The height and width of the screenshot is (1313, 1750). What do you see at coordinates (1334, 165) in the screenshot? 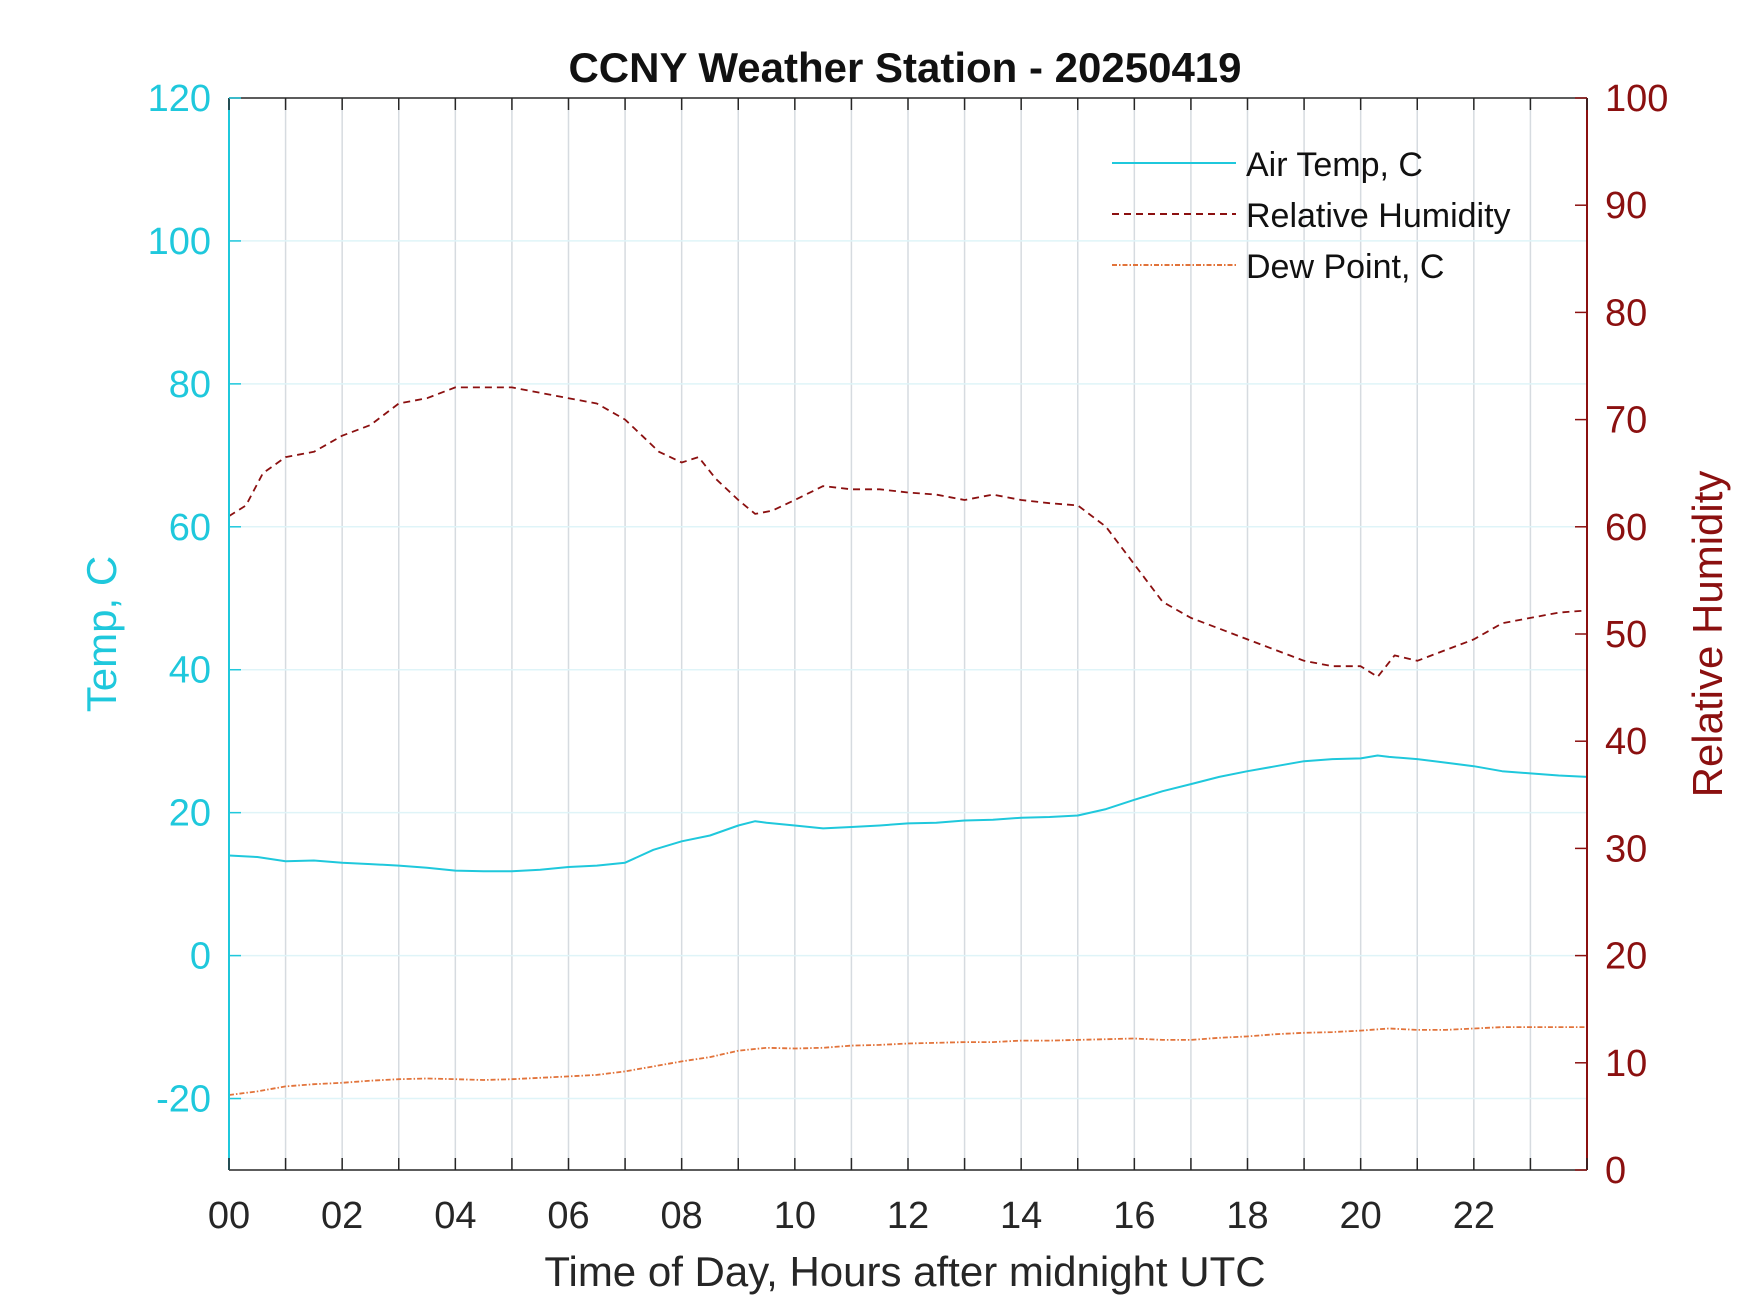
I see `legend-label-air-temp: Air Temp, C` at bounding box center [1334, 165].